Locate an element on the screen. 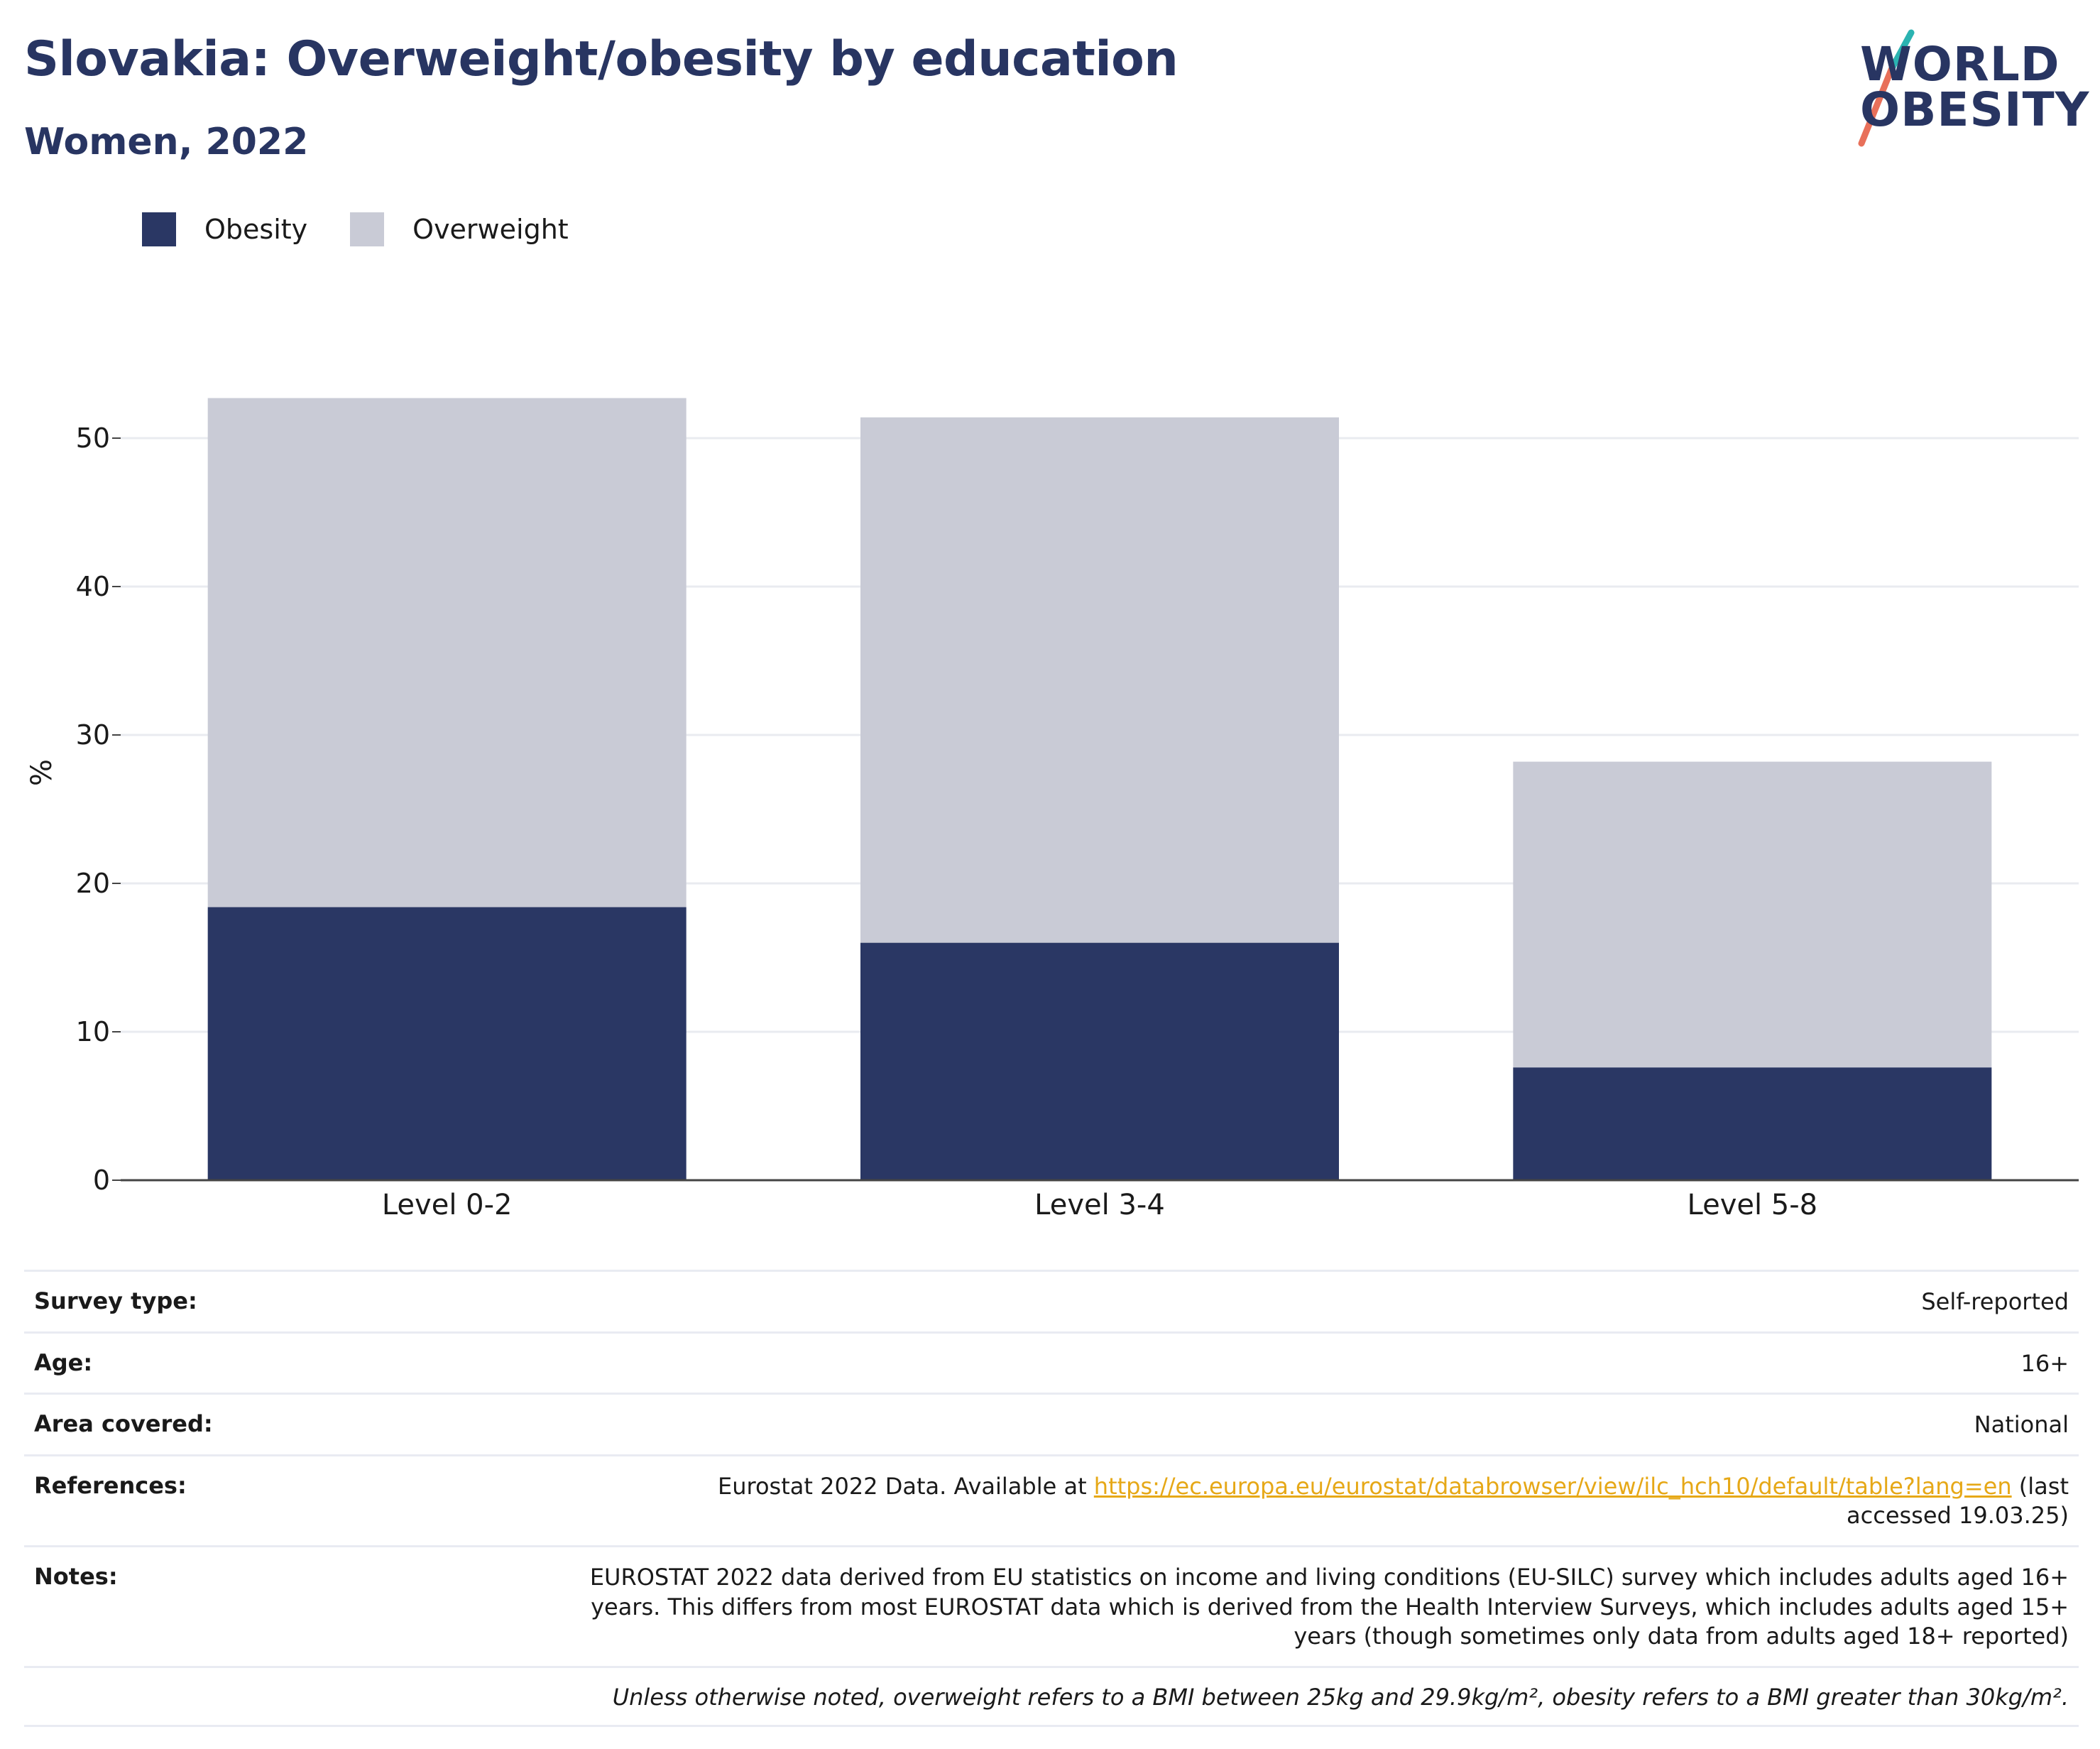 This screenshot has height=1749, width=2100. x-tick-label-1: Level 0-2 is located at coordinates (447, 1205).